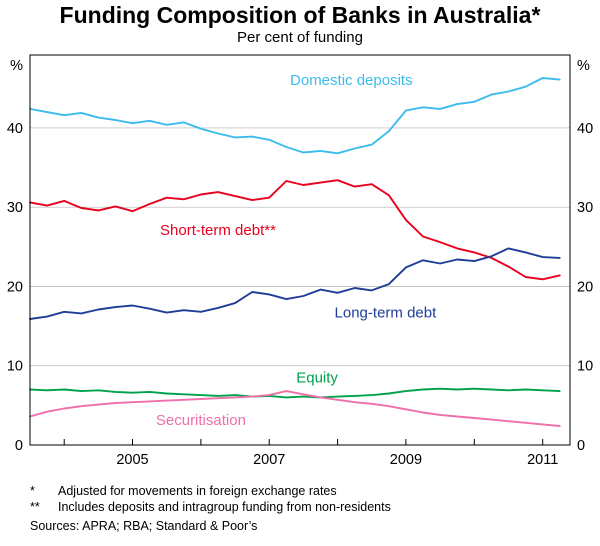  What do you see at coordinates (542, 460) in the screenshot?
I see `x-tick-label-2011: 2011` at bounding box center [542, 460].